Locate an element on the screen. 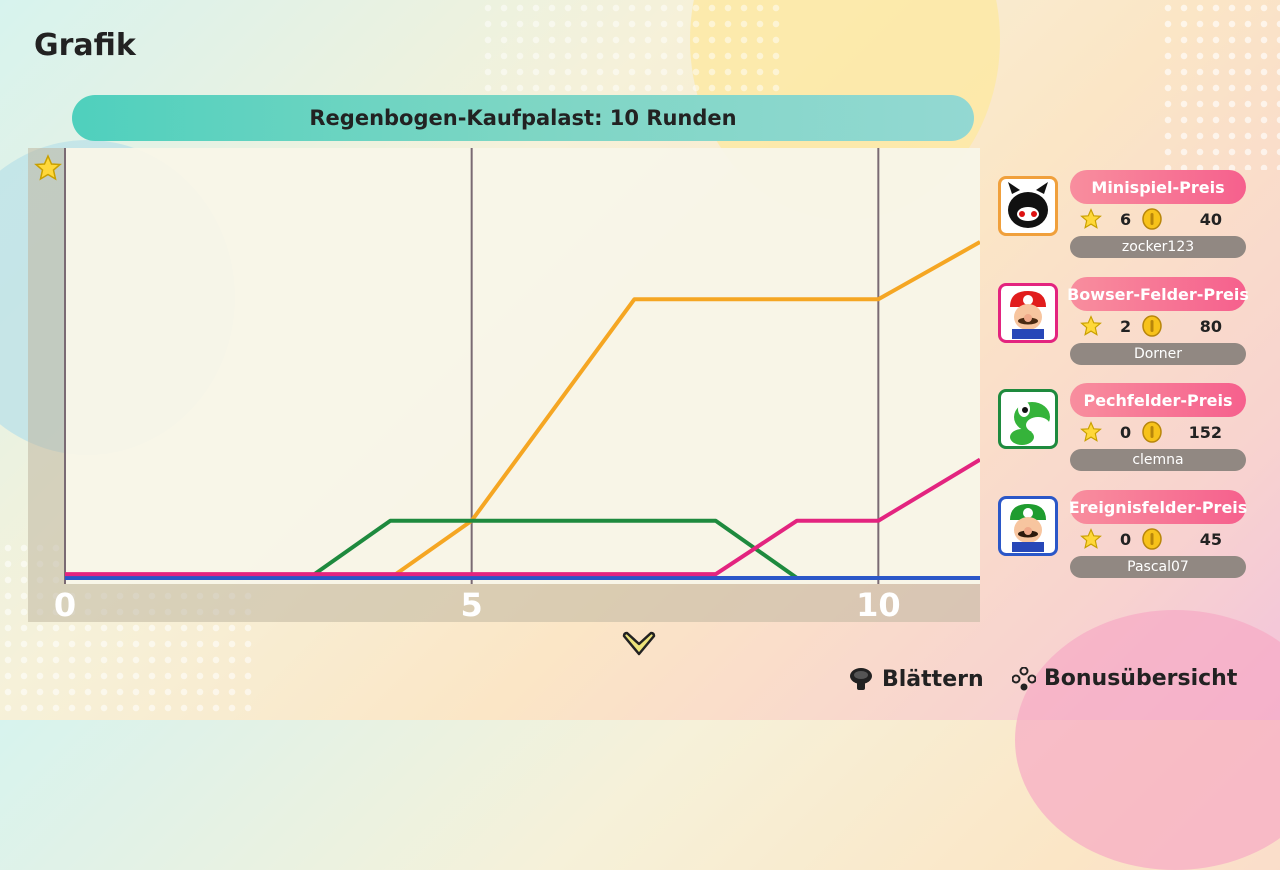 The image size is (1280, 870). player-card: Minispiel-Preis 6 40 zocker123 is located at coordinates (1121, 220).